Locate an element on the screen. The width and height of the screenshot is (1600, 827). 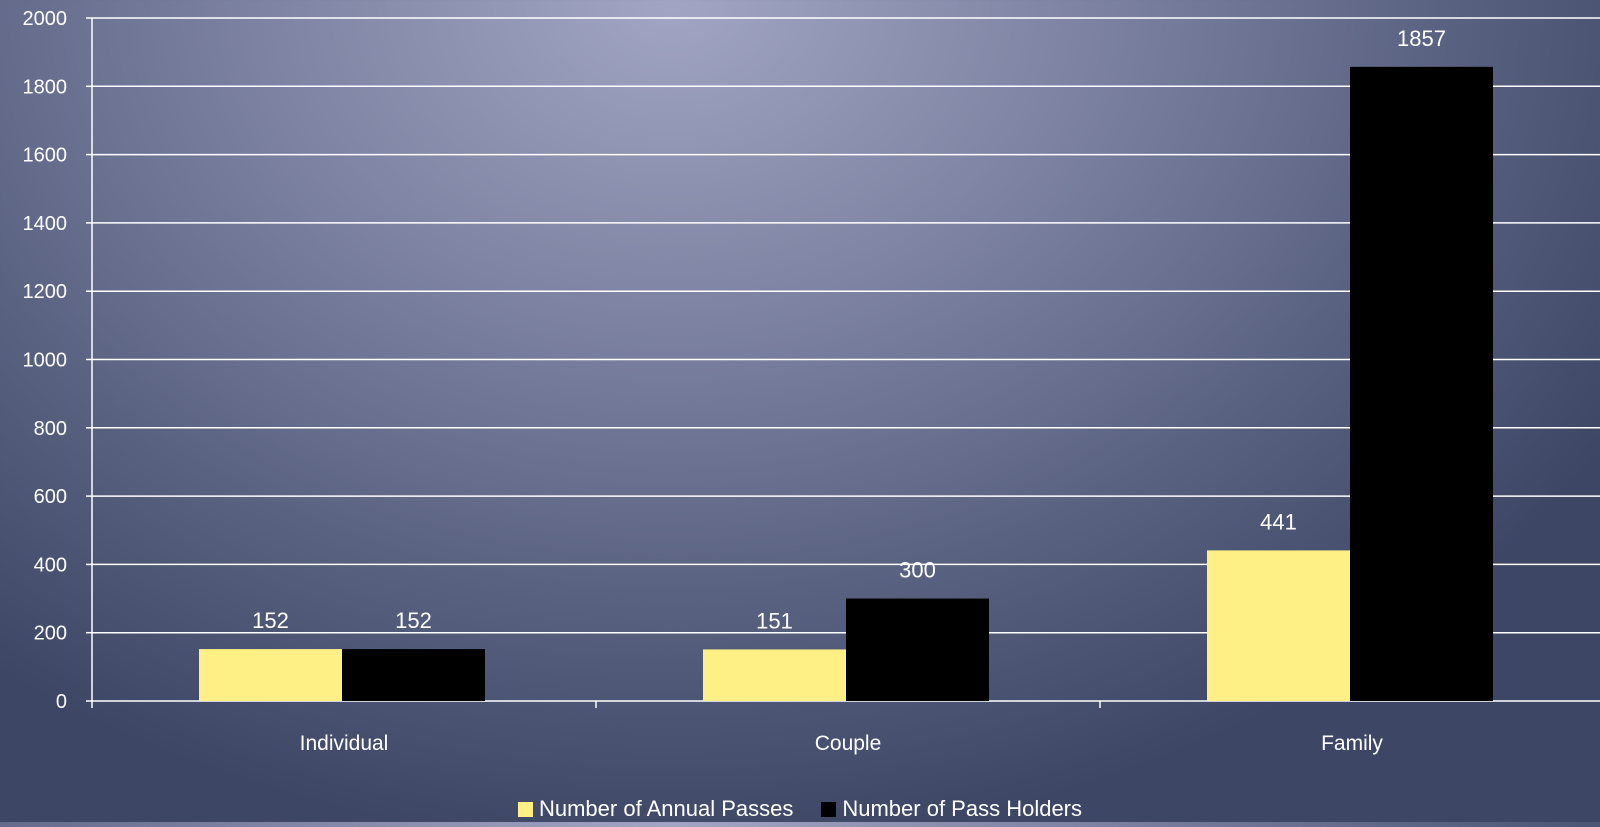
y-tick-label: 400 is located at coordinates (50, 565).